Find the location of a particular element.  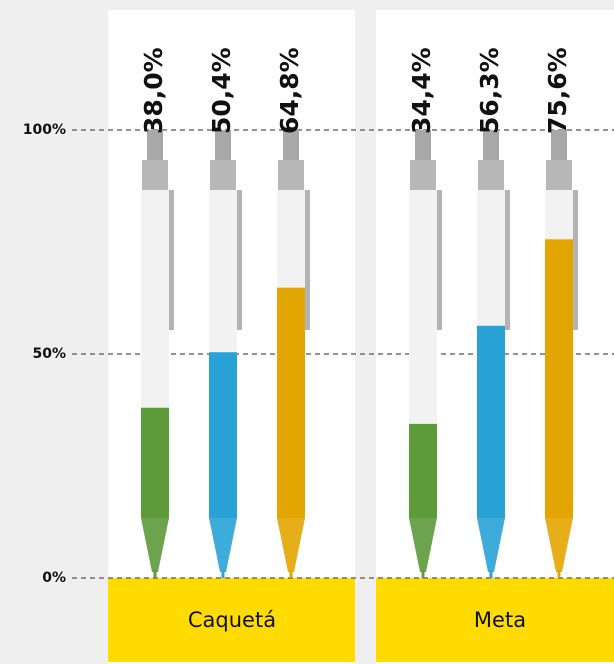

value-label: 75,6% is located at coordinates (557, 90).